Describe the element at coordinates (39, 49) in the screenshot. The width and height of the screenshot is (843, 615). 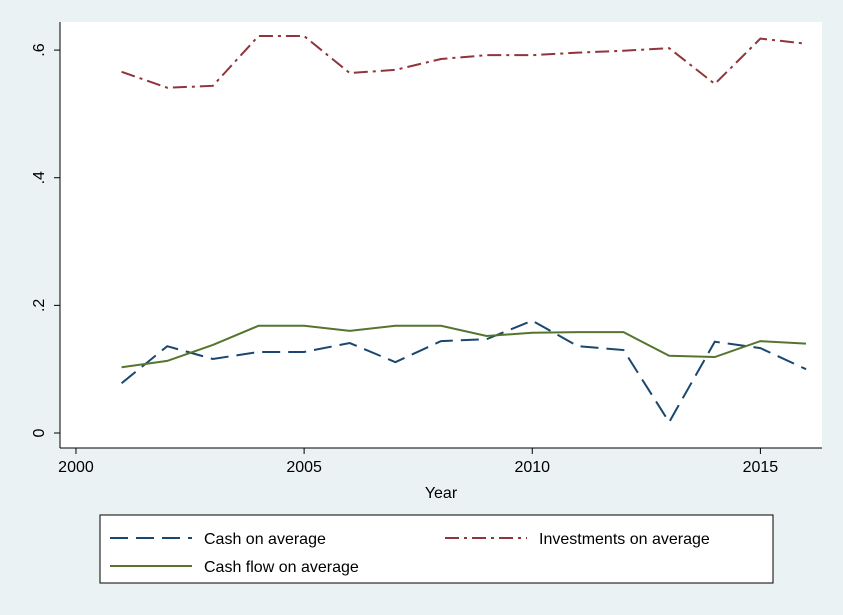
I see `y-tick-label: .6` at that location.